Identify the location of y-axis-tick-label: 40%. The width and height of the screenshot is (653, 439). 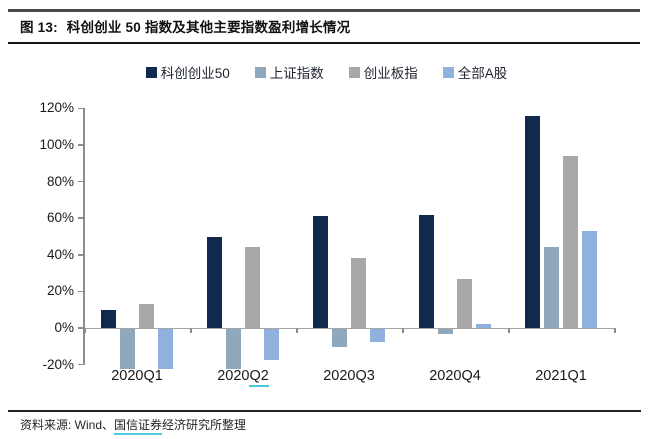
(60, 254).